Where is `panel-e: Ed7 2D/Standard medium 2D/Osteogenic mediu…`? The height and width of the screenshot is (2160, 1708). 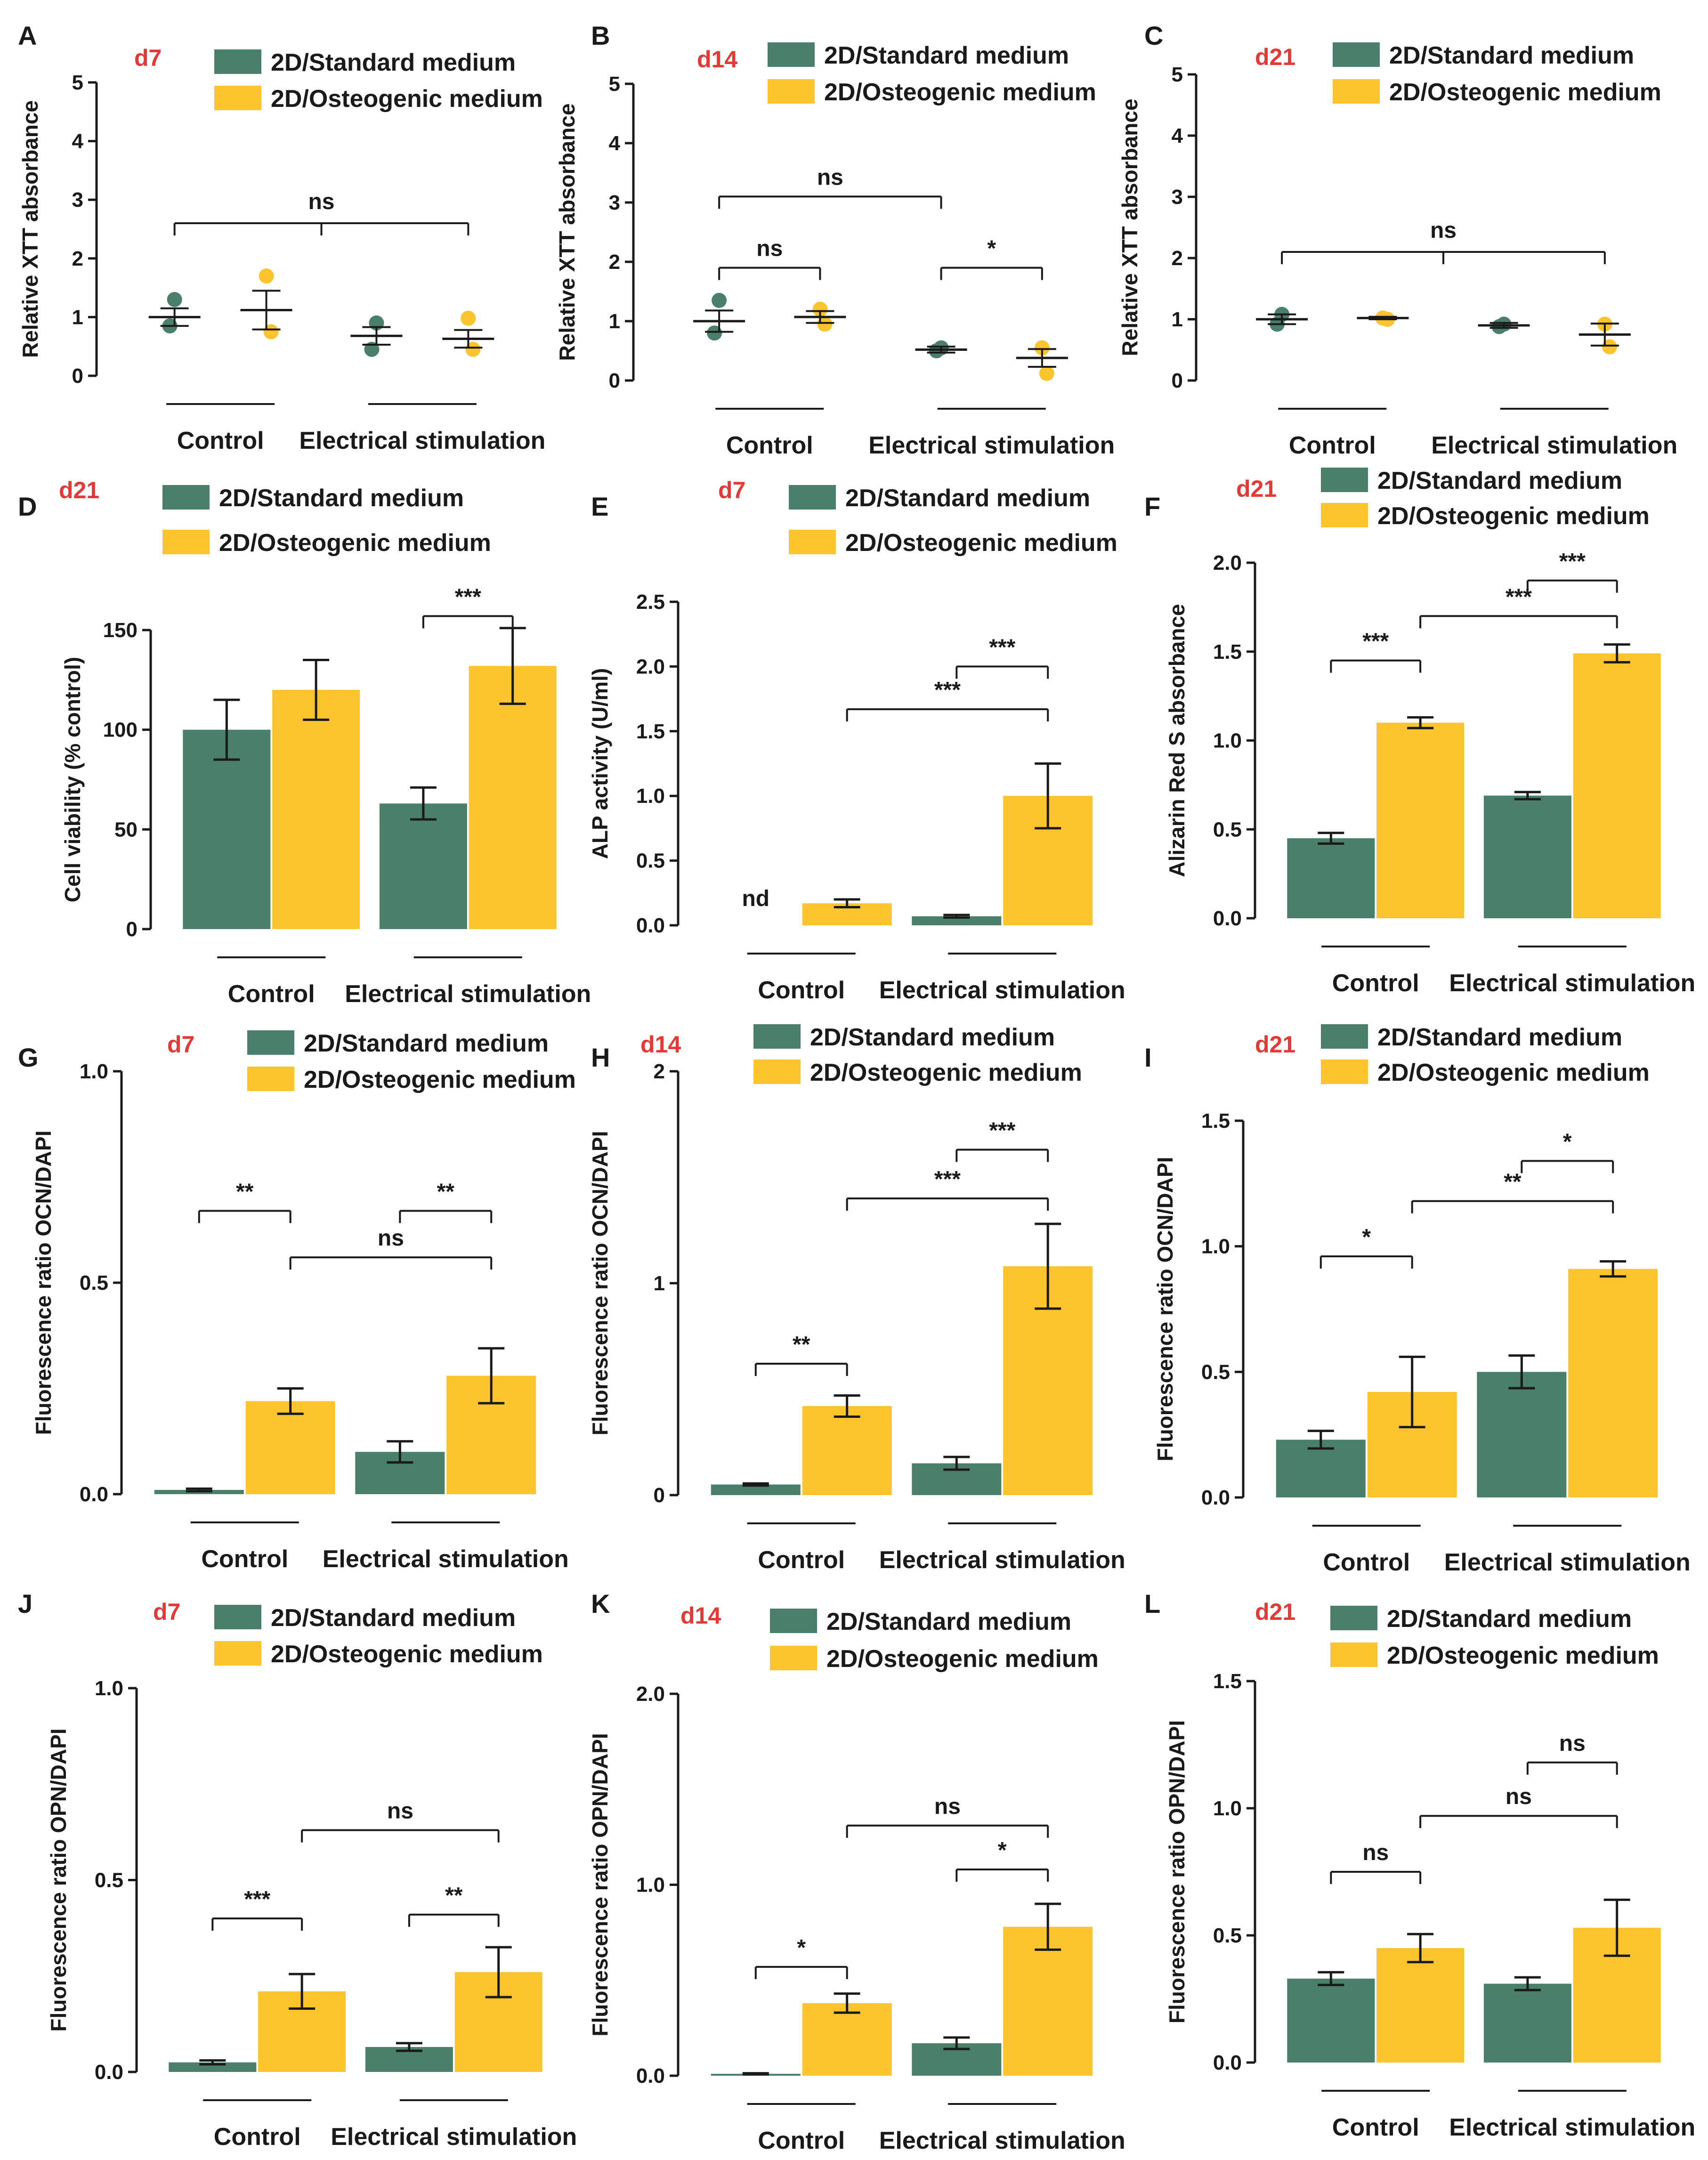
panel-e: Ed7 2D/Standard medium 2D/Osteogenic mediu… is located at coordinates (856, 740).